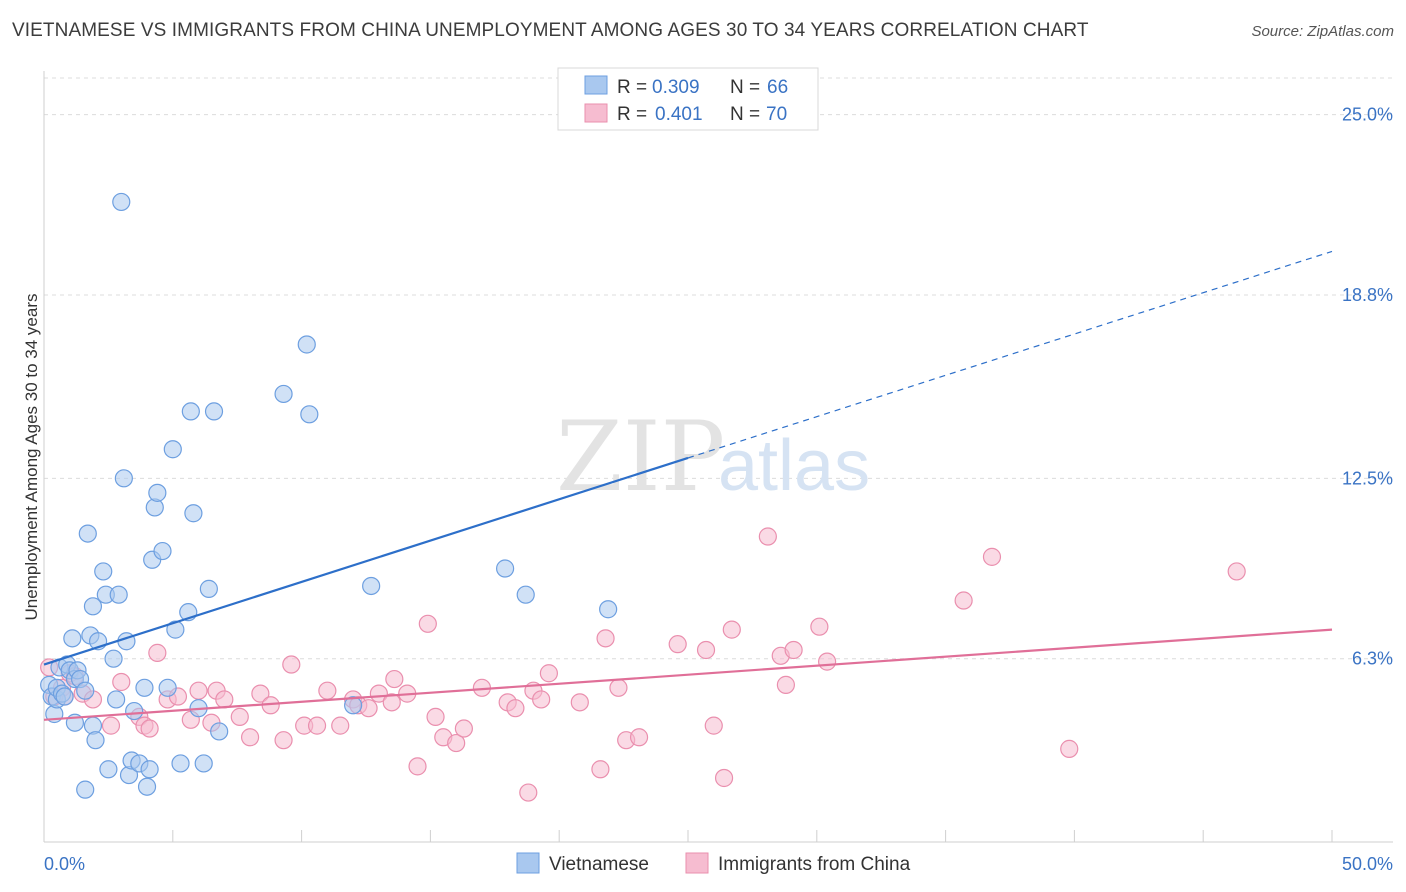 The width and height of the screenshot is (1406, 892). Describe the element at coordinates (366, 561) in the screenshot. I see `trend-line-vietnamese` at that location.